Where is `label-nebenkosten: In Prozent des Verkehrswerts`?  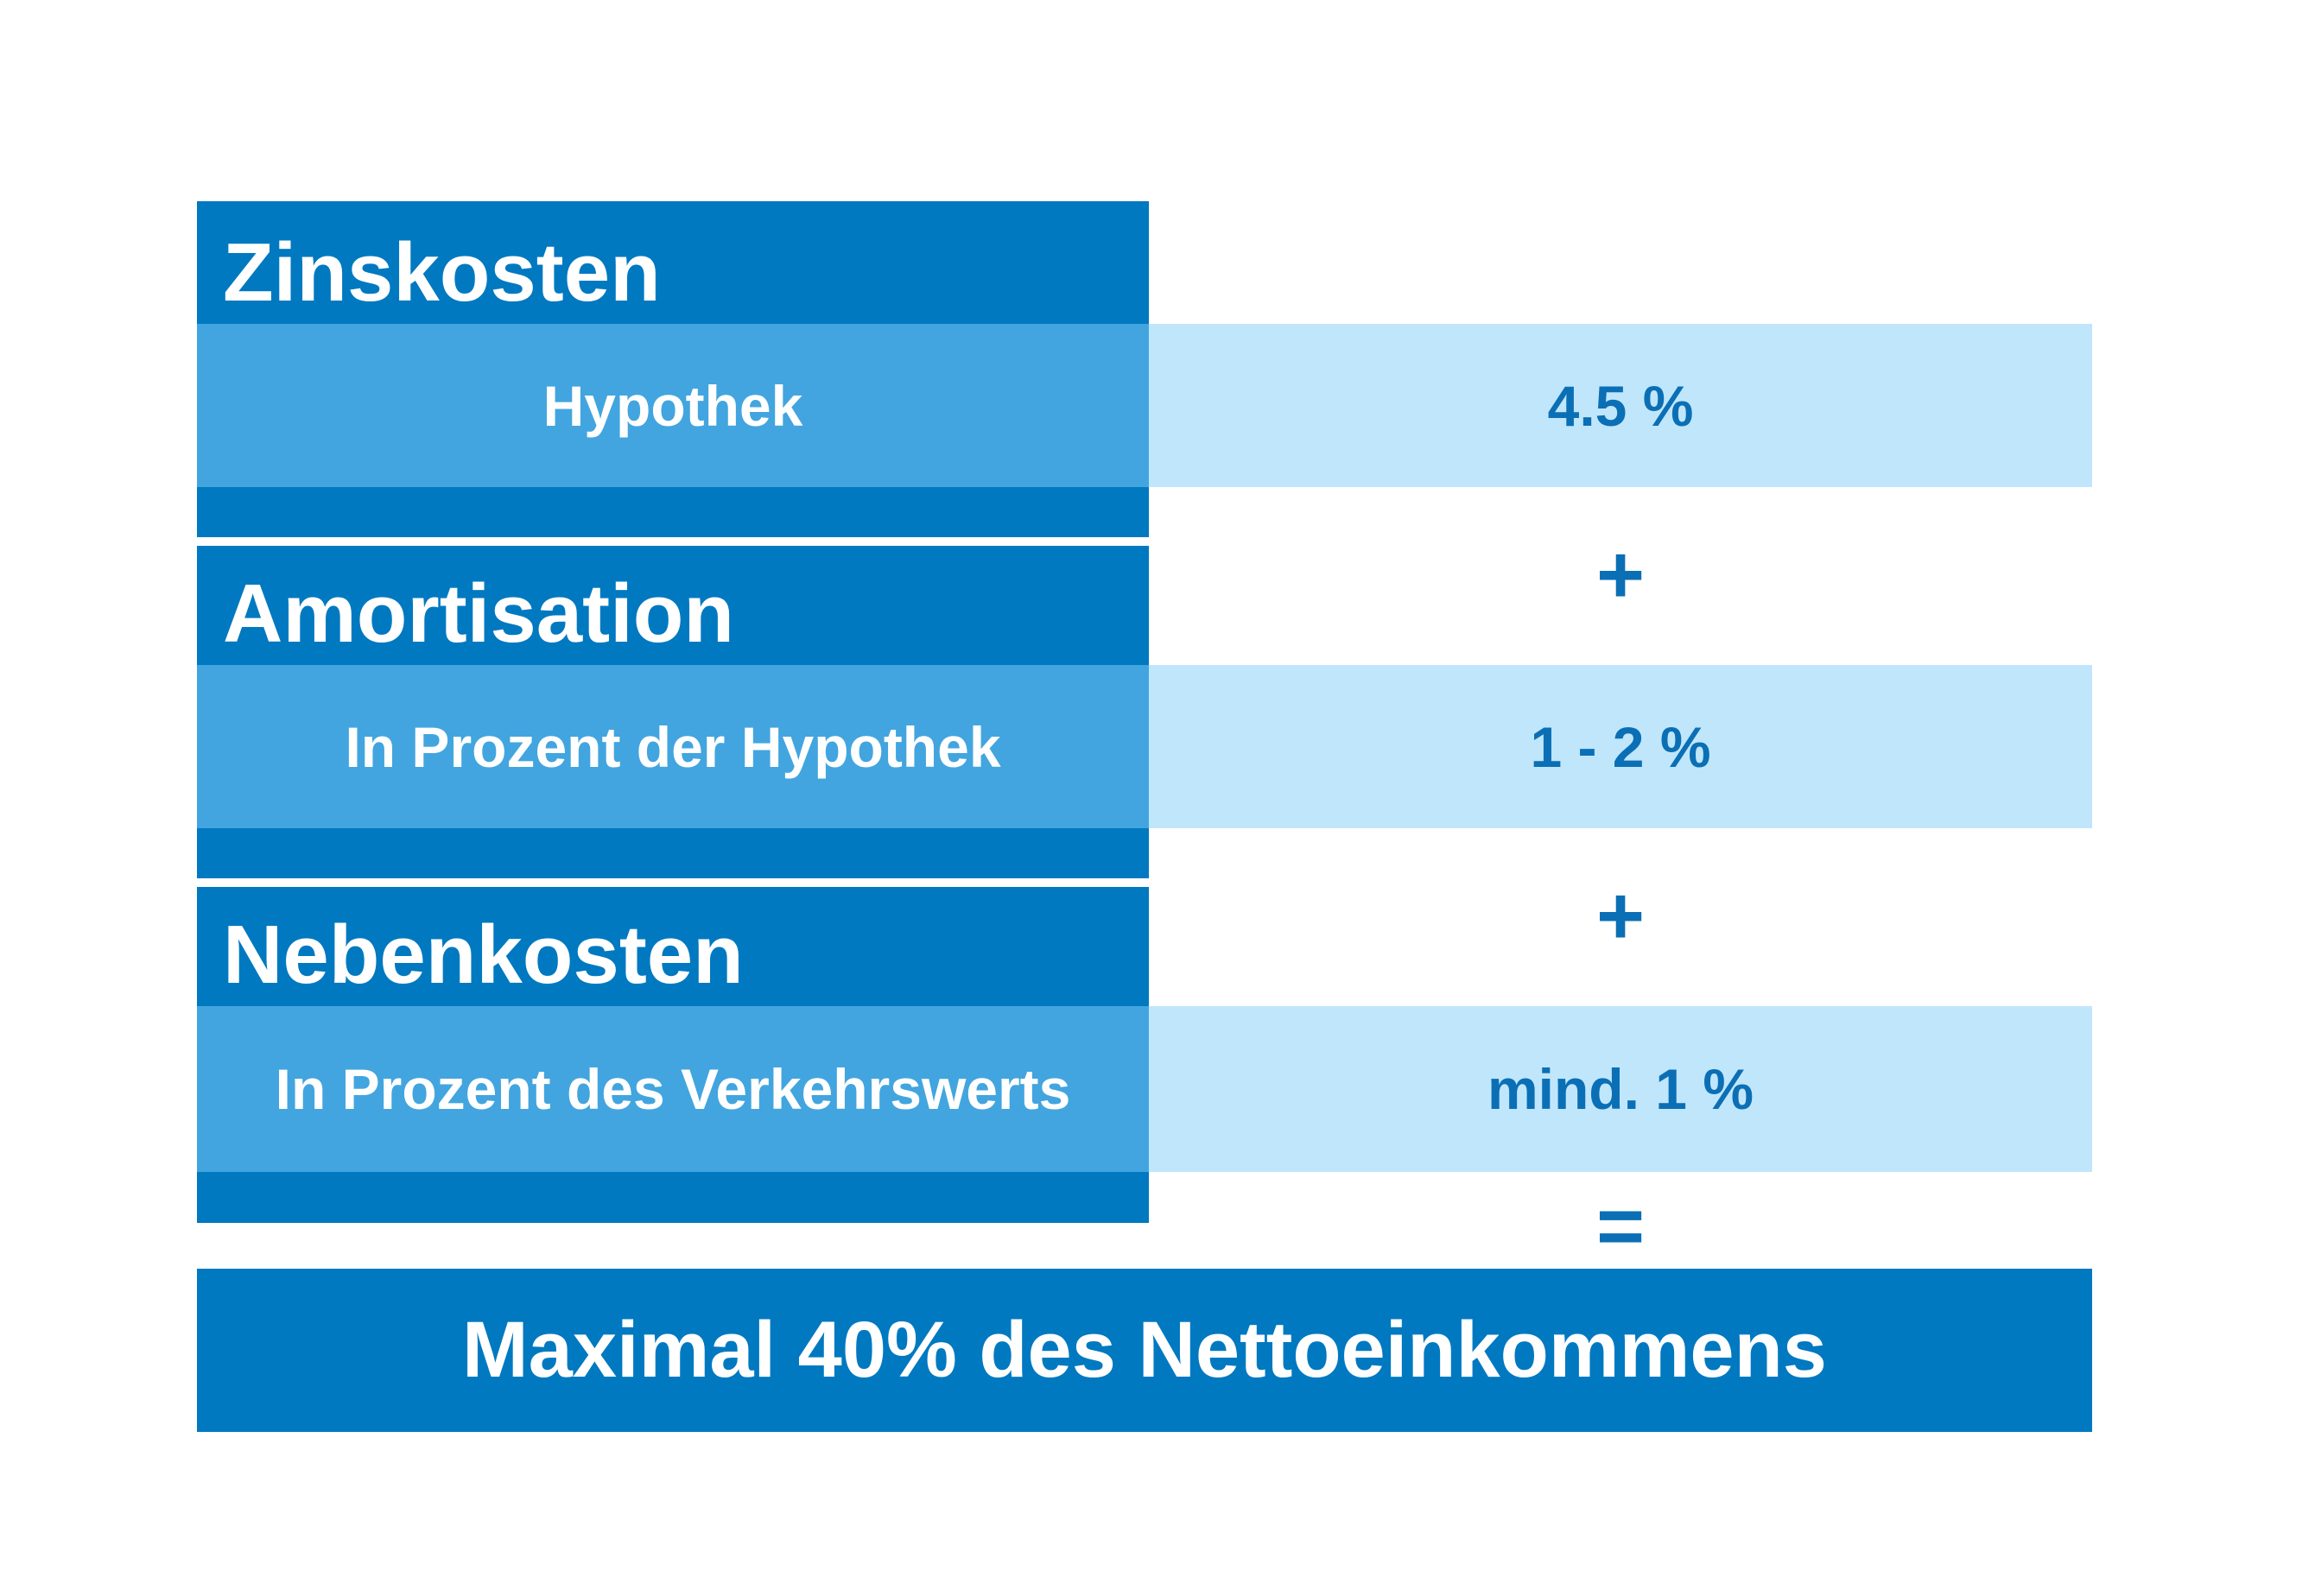
label-nebenkosten: In Prozent des Verkehrswerts is located at coordinates (673, 1089).